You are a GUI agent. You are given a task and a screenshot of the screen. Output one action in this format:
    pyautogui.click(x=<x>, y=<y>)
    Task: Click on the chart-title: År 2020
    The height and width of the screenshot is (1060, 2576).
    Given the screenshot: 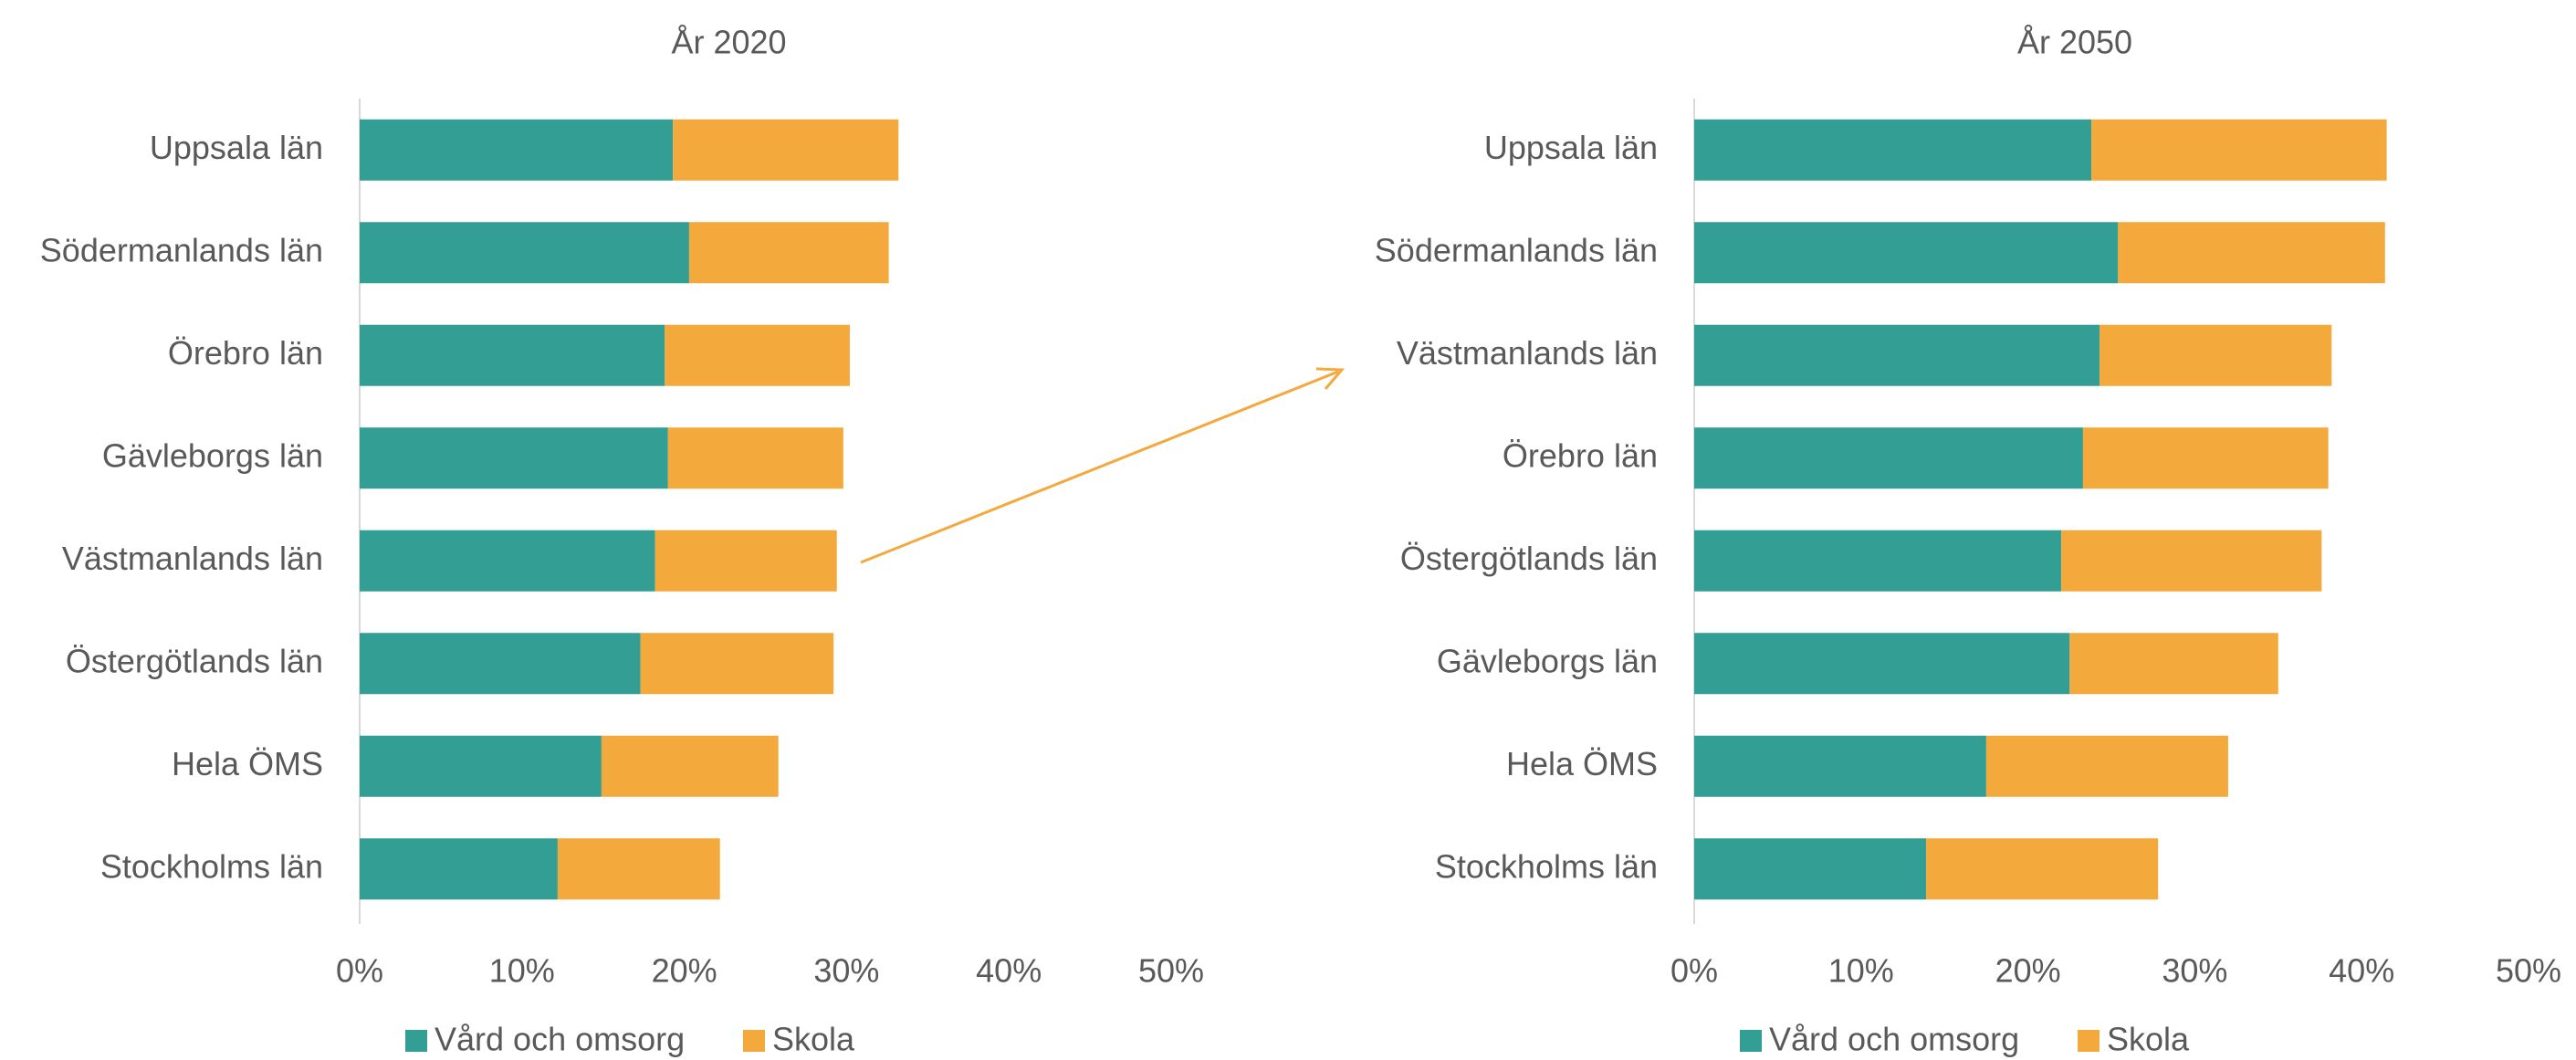 What is the action you would take?
    pyautogui.click(x=728, y=43)
    